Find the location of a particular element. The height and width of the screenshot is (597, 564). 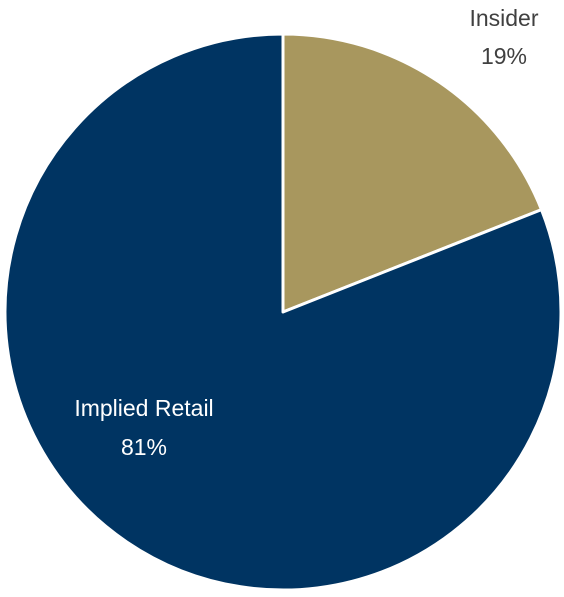

slice-value-label-implied-retail: 81% is located at coordinates (144, 447).